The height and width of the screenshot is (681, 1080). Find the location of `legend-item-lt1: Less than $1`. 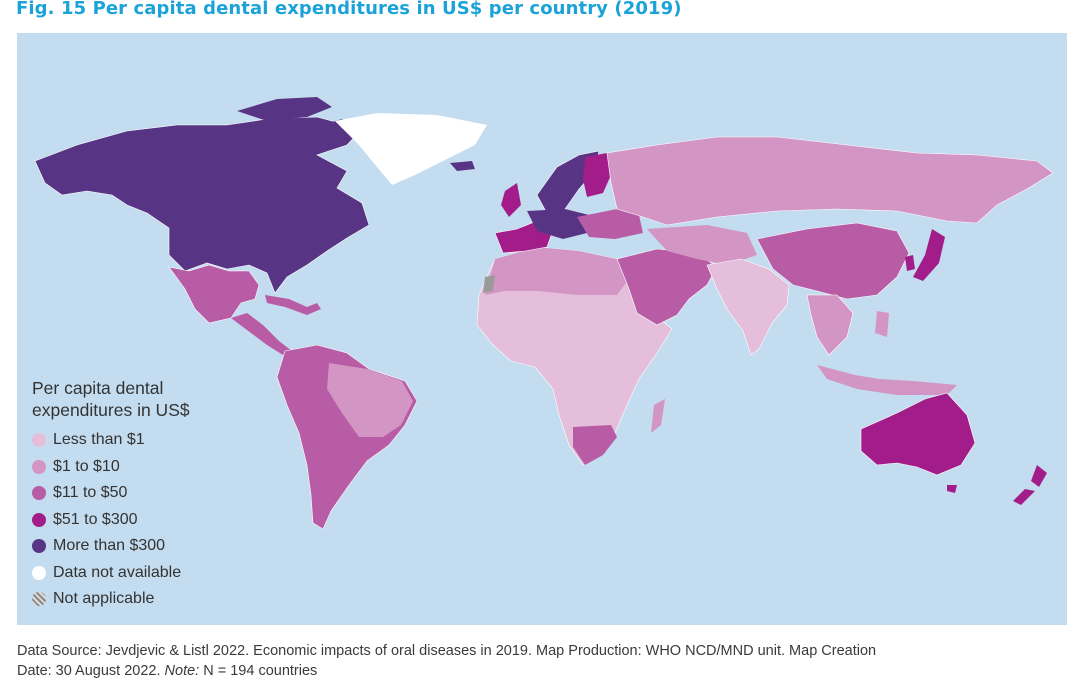

legend-item-lt1: Less than $1 is located at coordinates (127, 440).